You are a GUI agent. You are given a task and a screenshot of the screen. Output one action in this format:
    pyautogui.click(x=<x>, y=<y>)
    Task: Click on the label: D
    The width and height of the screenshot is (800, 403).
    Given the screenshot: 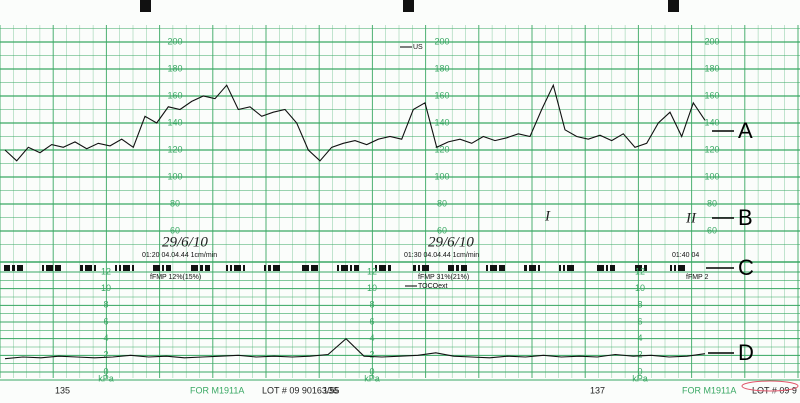 What is the action you would take?
    pyautogui.click(x=746, y=352)
    